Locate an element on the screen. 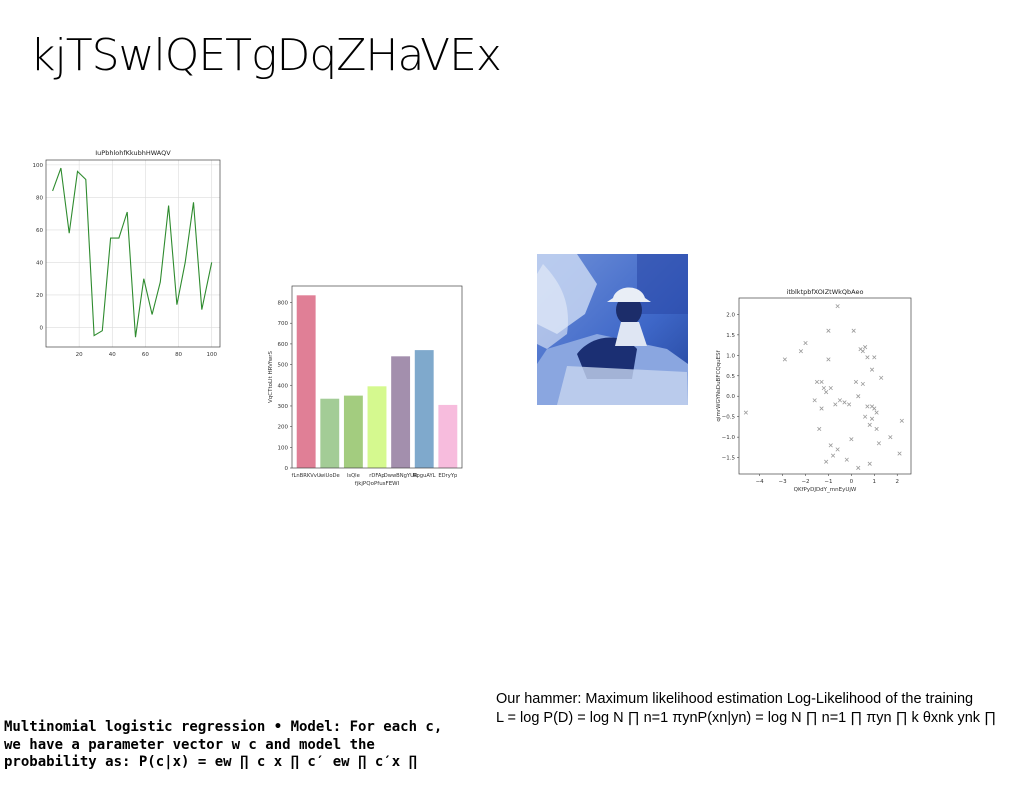 This screenshot has width=1024, height=788. scatter-chart-ytick-label: −1.0 is located at coordinates (729, 438).